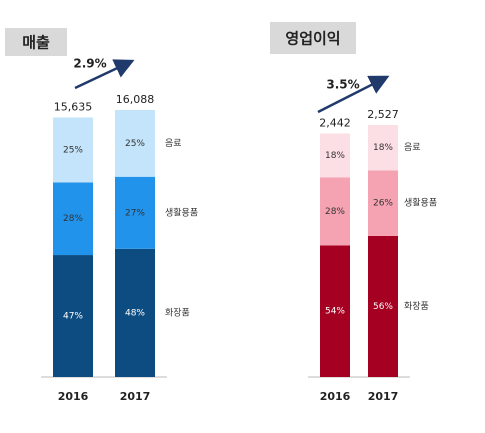 Image resolution: width=485 pixels, height=433 pixels. I want to click on value-label: 54%, so click(335, 312).